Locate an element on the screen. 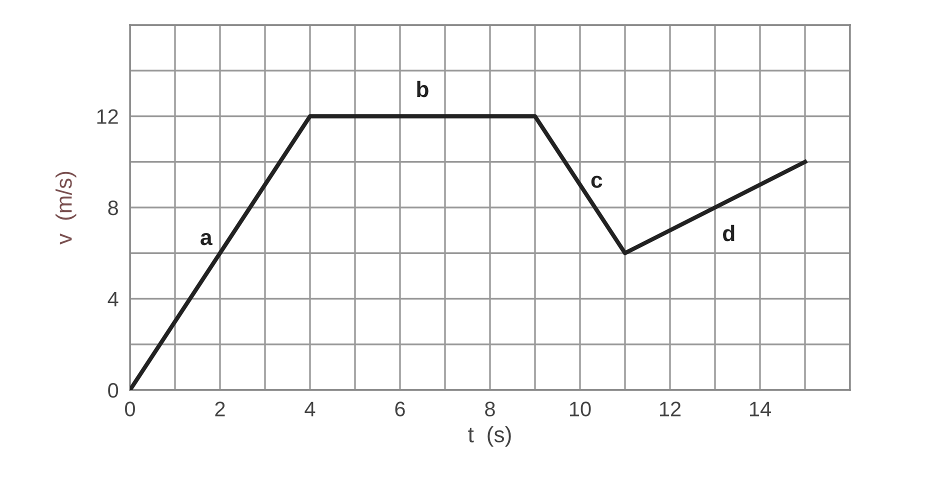 This screenshot has width=928, height=499. x-tick-label: 12 is located at coordinates (670, 409).